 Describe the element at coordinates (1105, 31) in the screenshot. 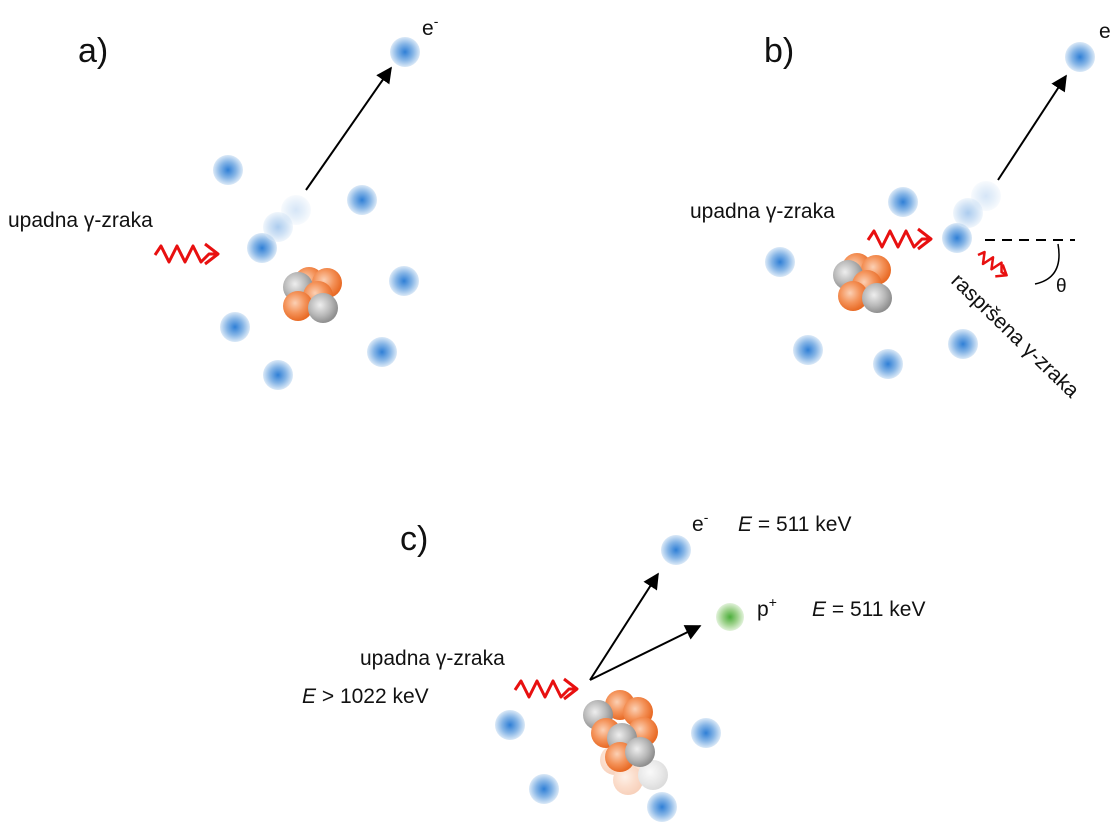

I see `panel-b-electron-label: e` at that location.